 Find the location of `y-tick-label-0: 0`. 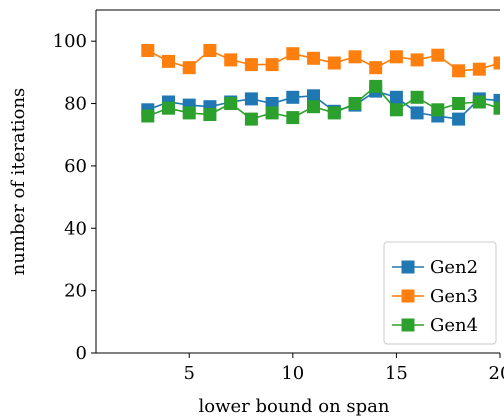

y-tick-label-0: 0 is located at coordinates (81, 353).